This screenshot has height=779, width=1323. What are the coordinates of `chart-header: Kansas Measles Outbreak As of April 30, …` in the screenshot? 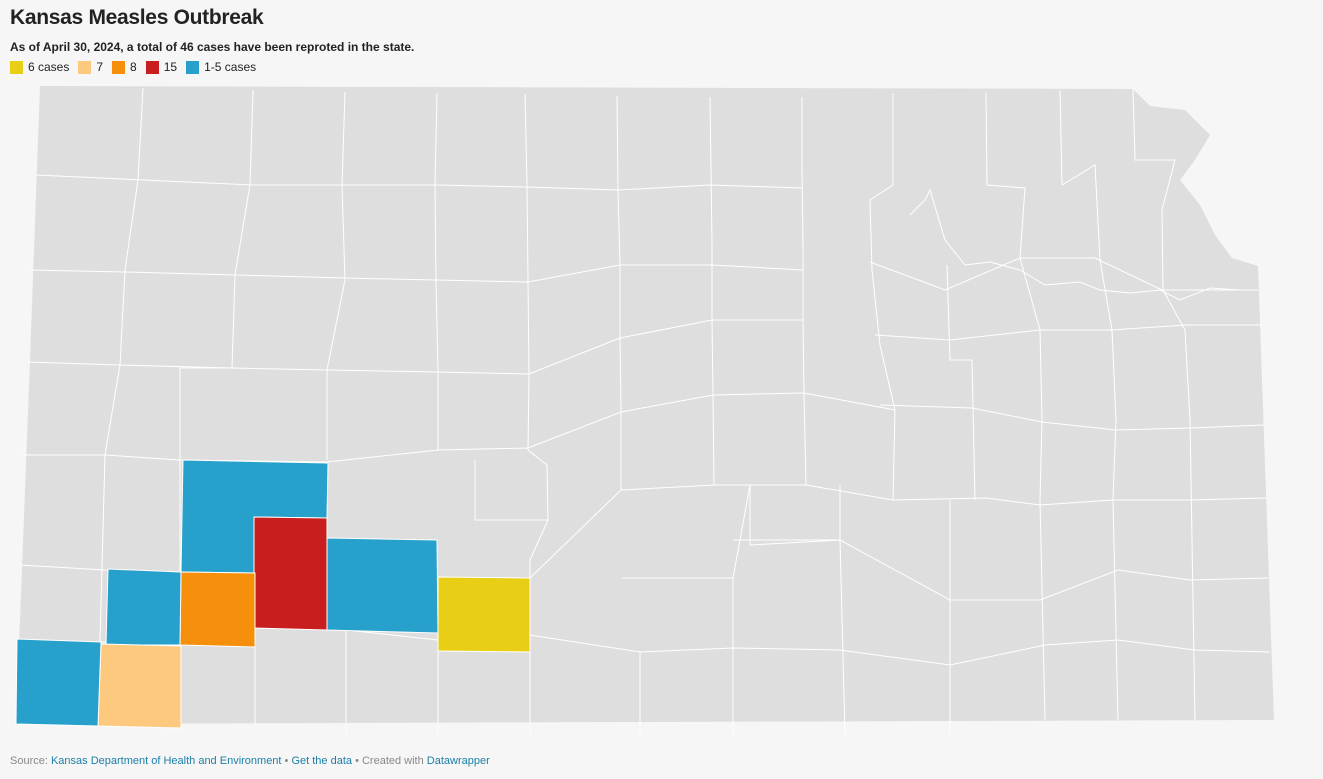 It's located at (661, 39).